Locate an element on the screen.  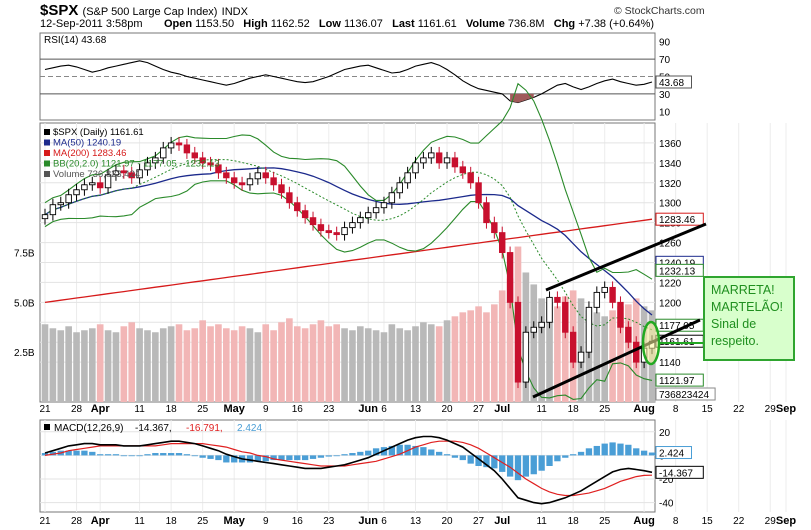
y-tick-label: 70 is located at coordinates (665, 60).